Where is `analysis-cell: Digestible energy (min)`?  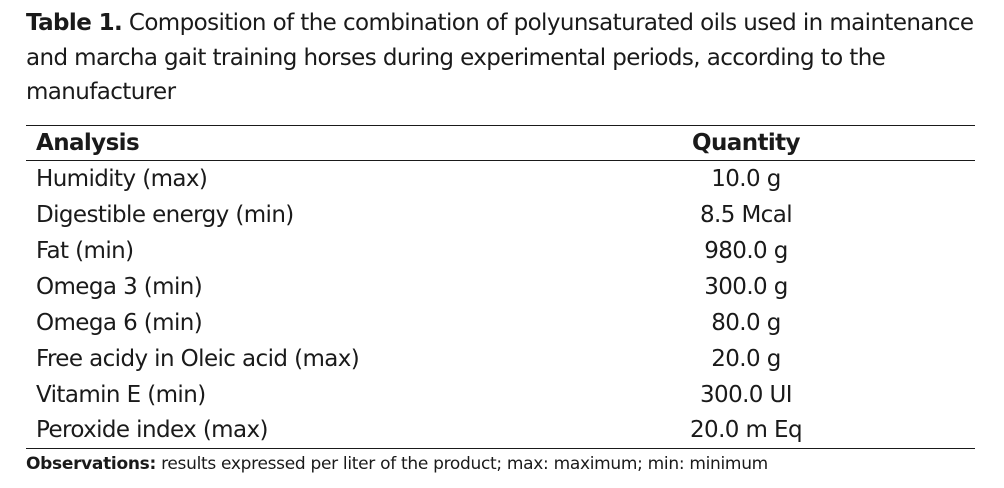 analysis-cell: Digestible energy (min) is located at coordinates (165, 215).